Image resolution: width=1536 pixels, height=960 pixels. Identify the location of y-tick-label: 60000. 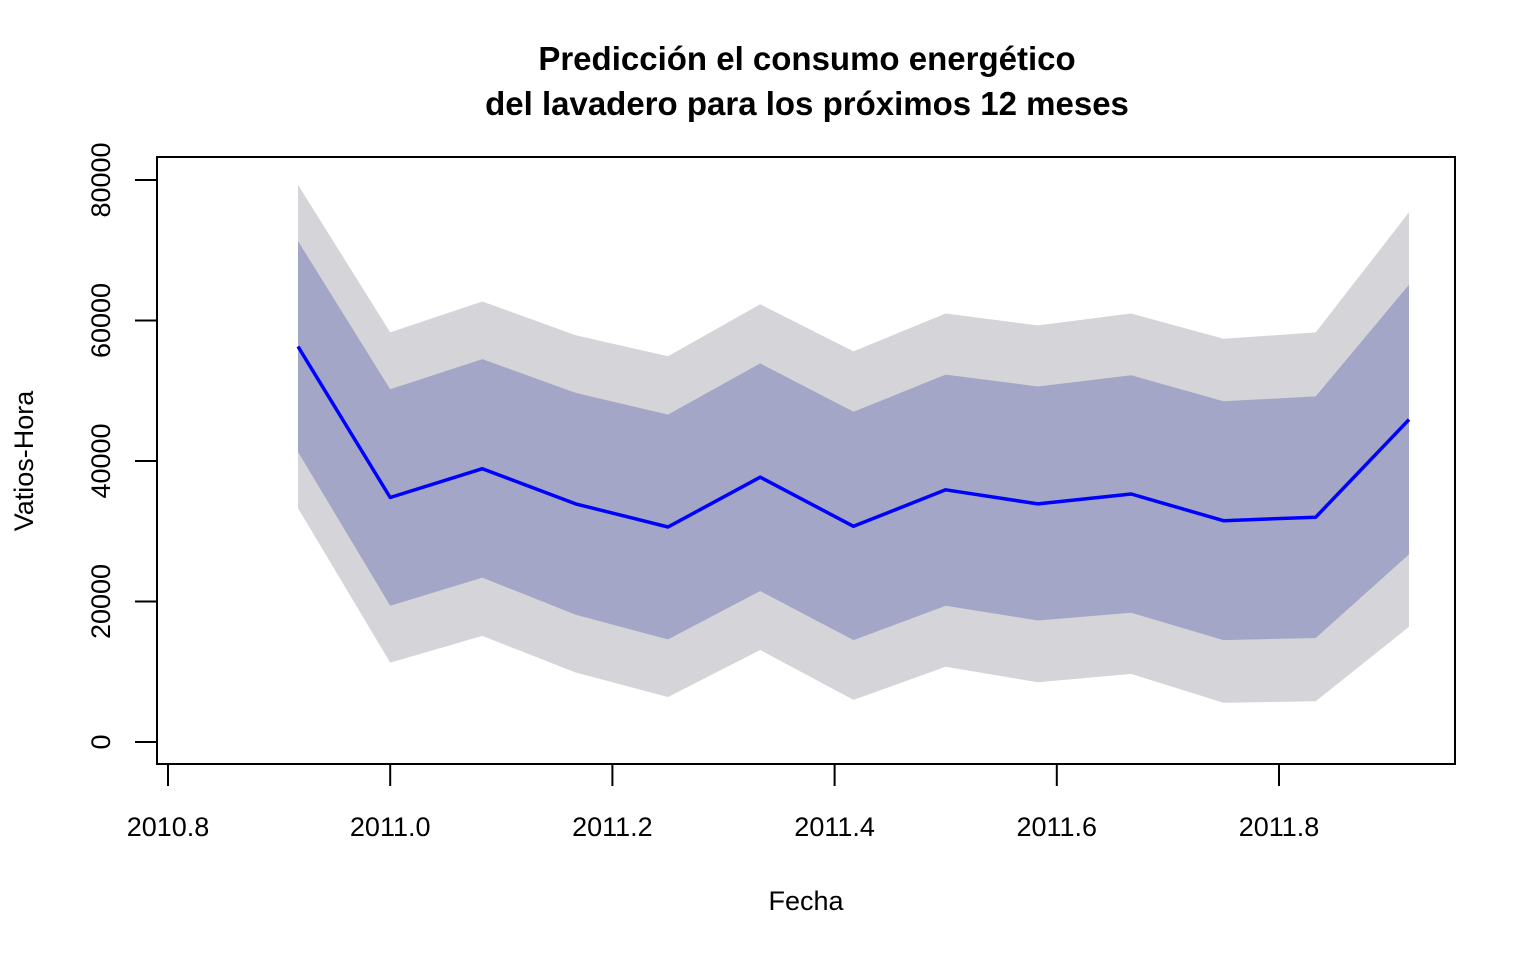
(101, 320).